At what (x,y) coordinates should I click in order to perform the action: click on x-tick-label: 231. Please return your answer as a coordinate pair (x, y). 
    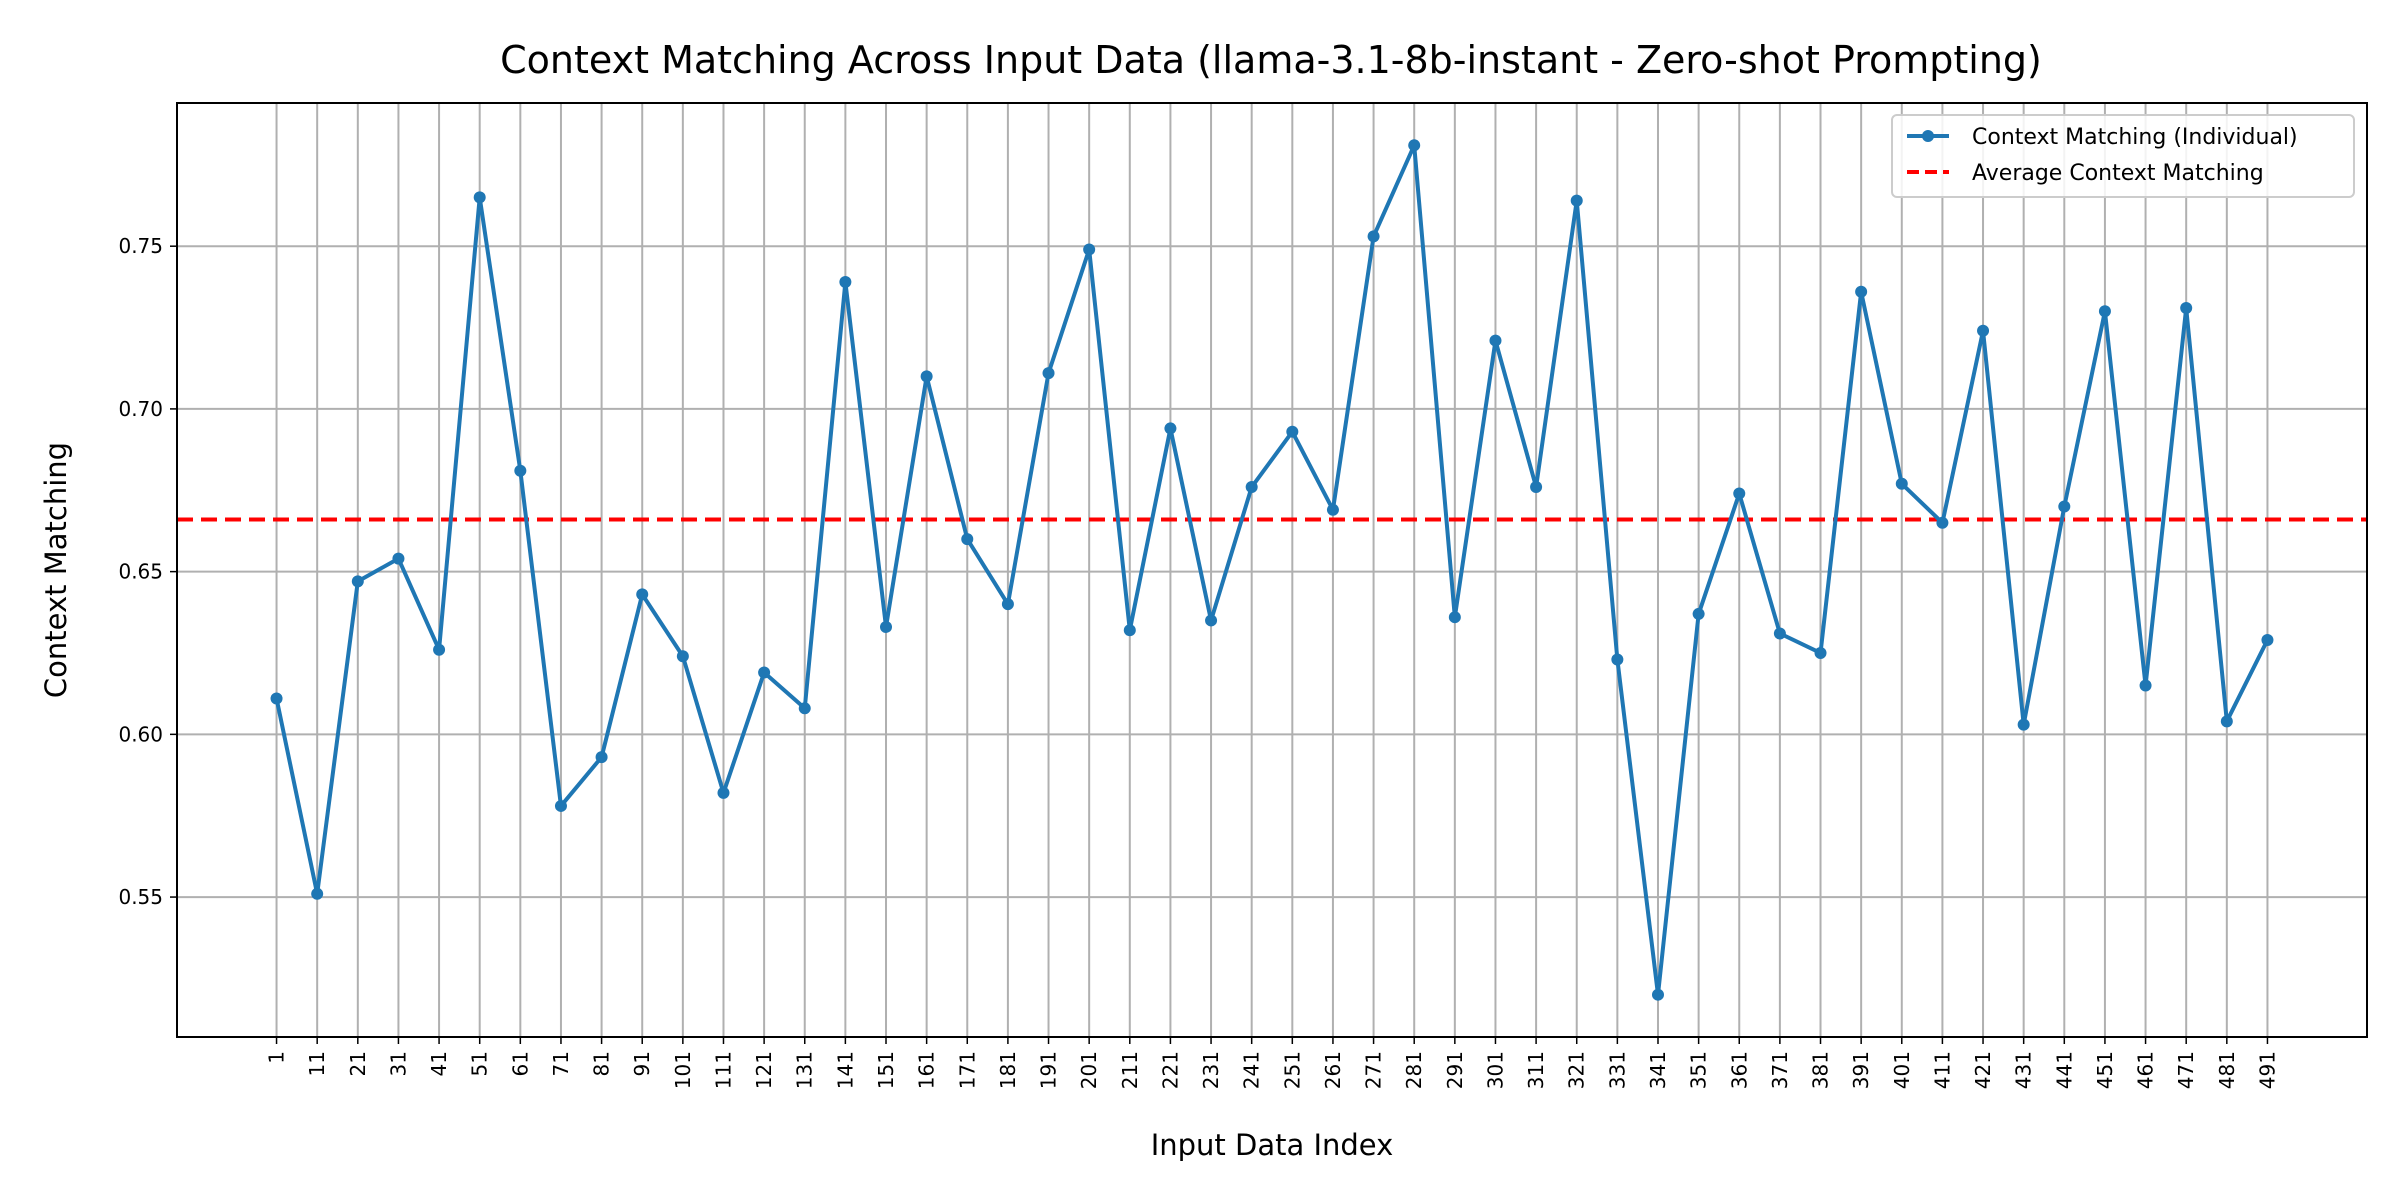
    Looking at the image, I should click on (1211, 1070).